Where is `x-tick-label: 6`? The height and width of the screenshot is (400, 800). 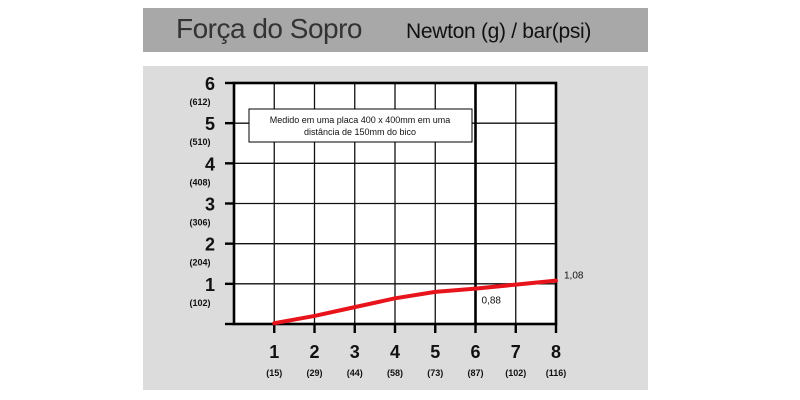
x-tick-label: 6 is located at coordinates (475, 352).